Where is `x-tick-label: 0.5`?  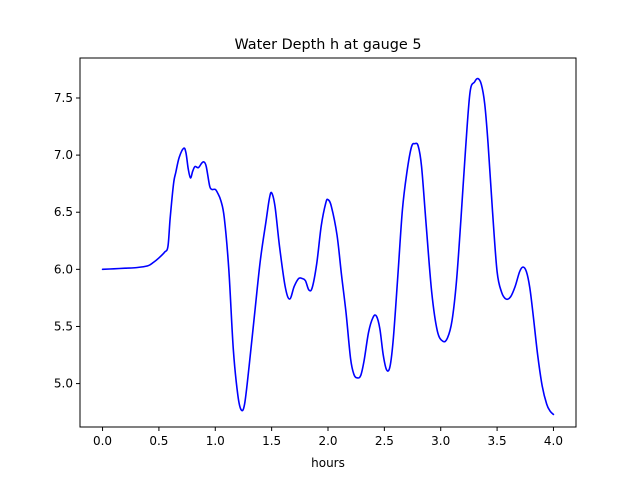 x-tick-label: 0.5 is located at coordinates (158, 441).